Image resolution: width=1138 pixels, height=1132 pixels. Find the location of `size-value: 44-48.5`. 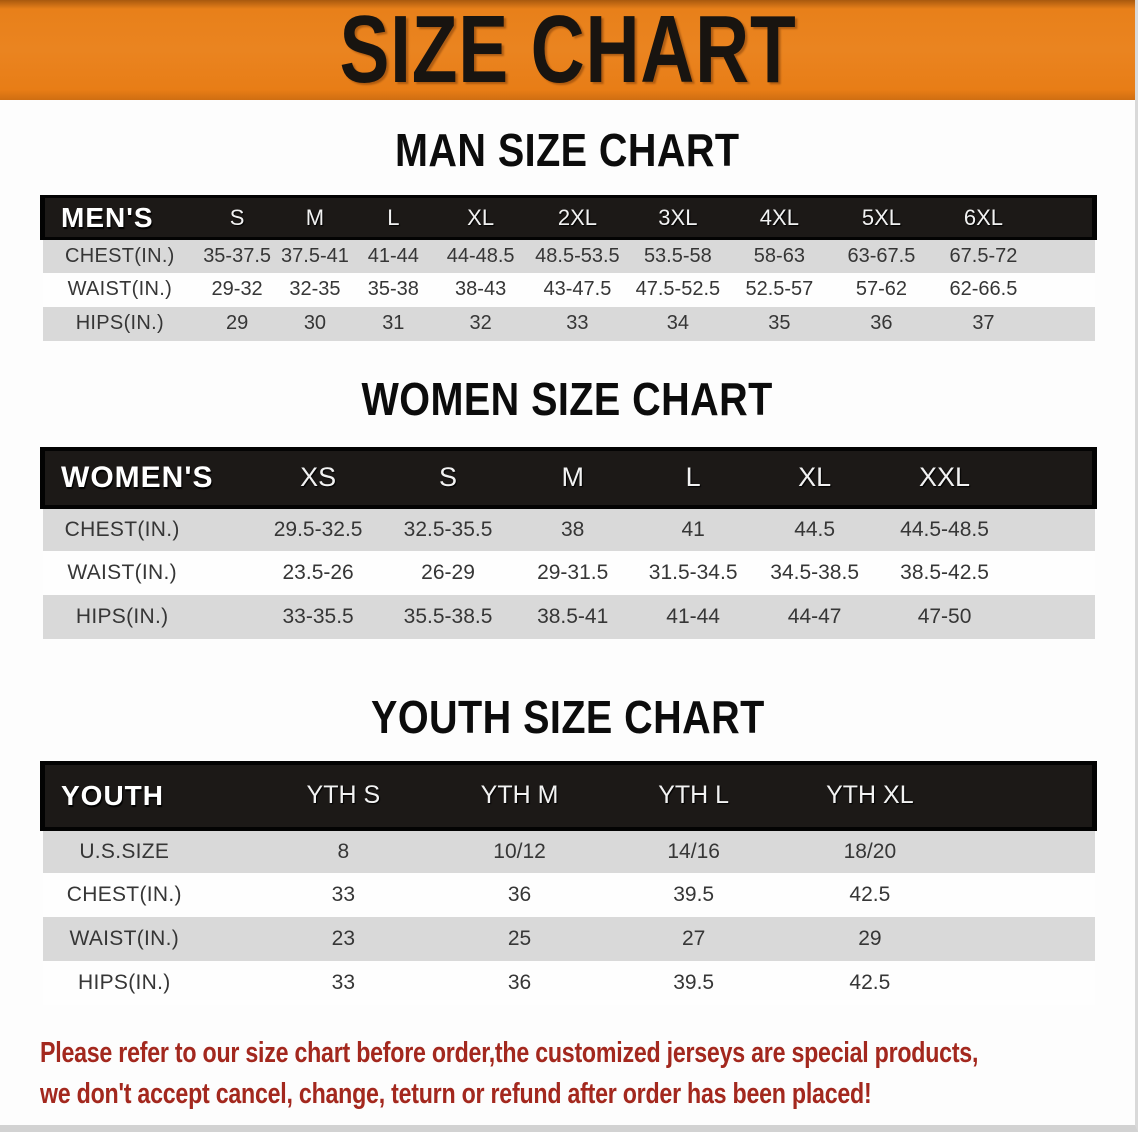

size-value: 44-48.5 is located at coordinates (480, 255).